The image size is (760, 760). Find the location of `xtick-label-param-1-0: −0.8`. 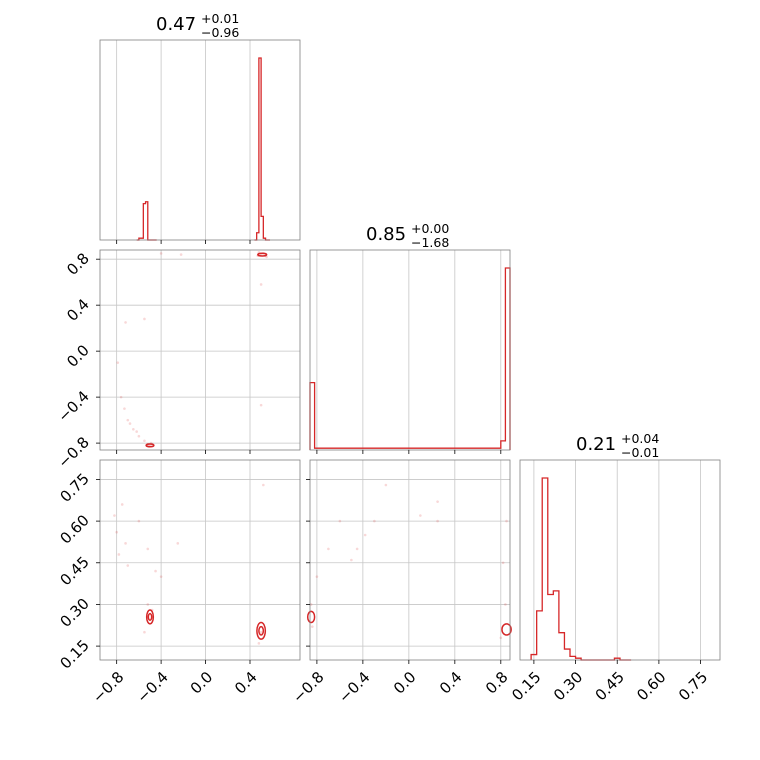

xtick-label-param-1-0: −0.8 is located at coordinates (308, 687).